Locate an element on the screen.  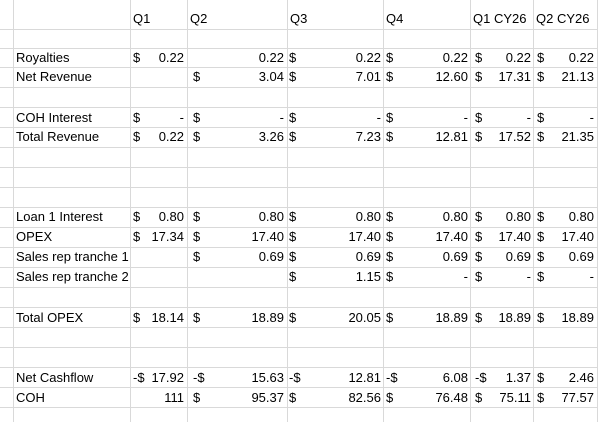
cell-q2-cy26-value: 21.13 is located at coordinates (577, 76).